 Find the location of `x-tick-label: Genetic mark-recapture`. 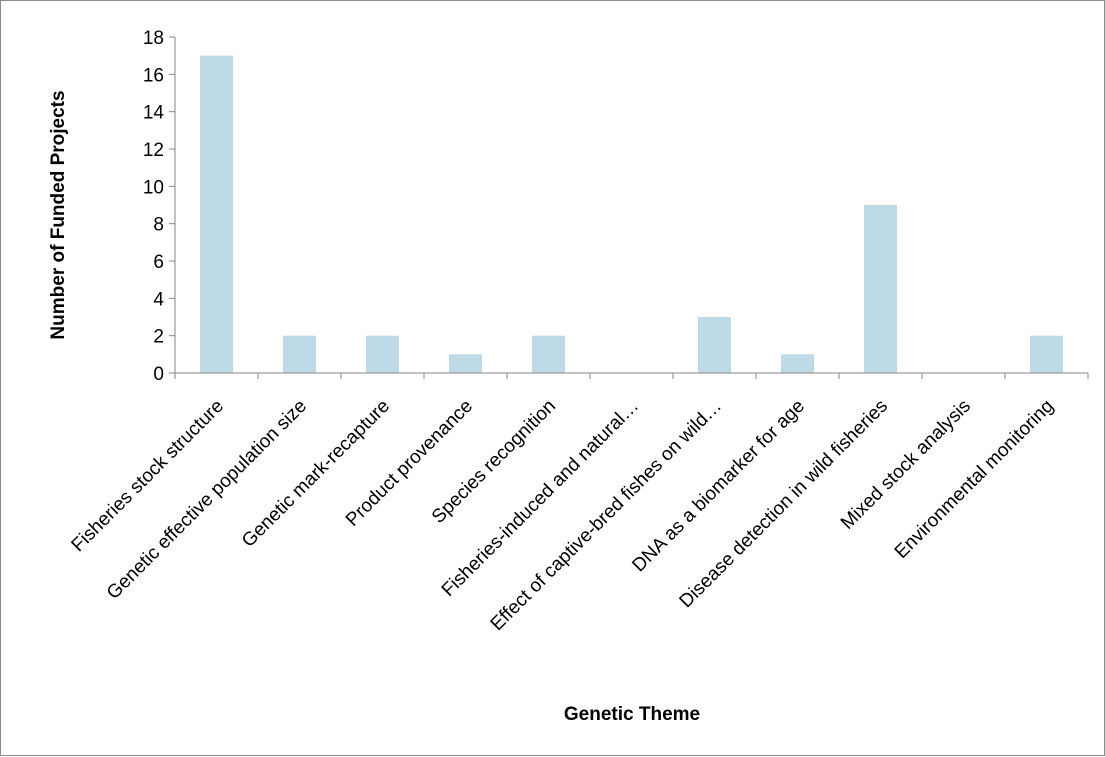

x-tick-label: Genetic mark-recapture is located at coordinates (316, 474).